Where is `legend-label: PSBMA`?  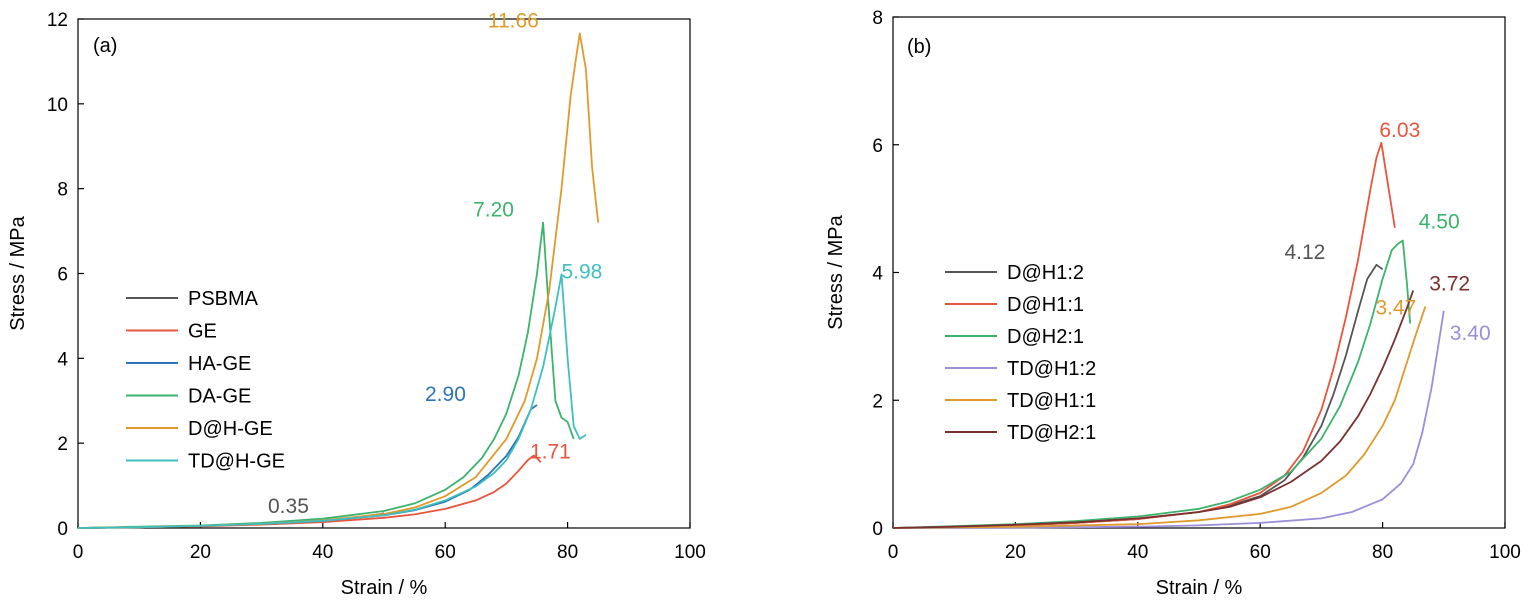 legend-label: PSBMA is located at coordinates (223, 299).